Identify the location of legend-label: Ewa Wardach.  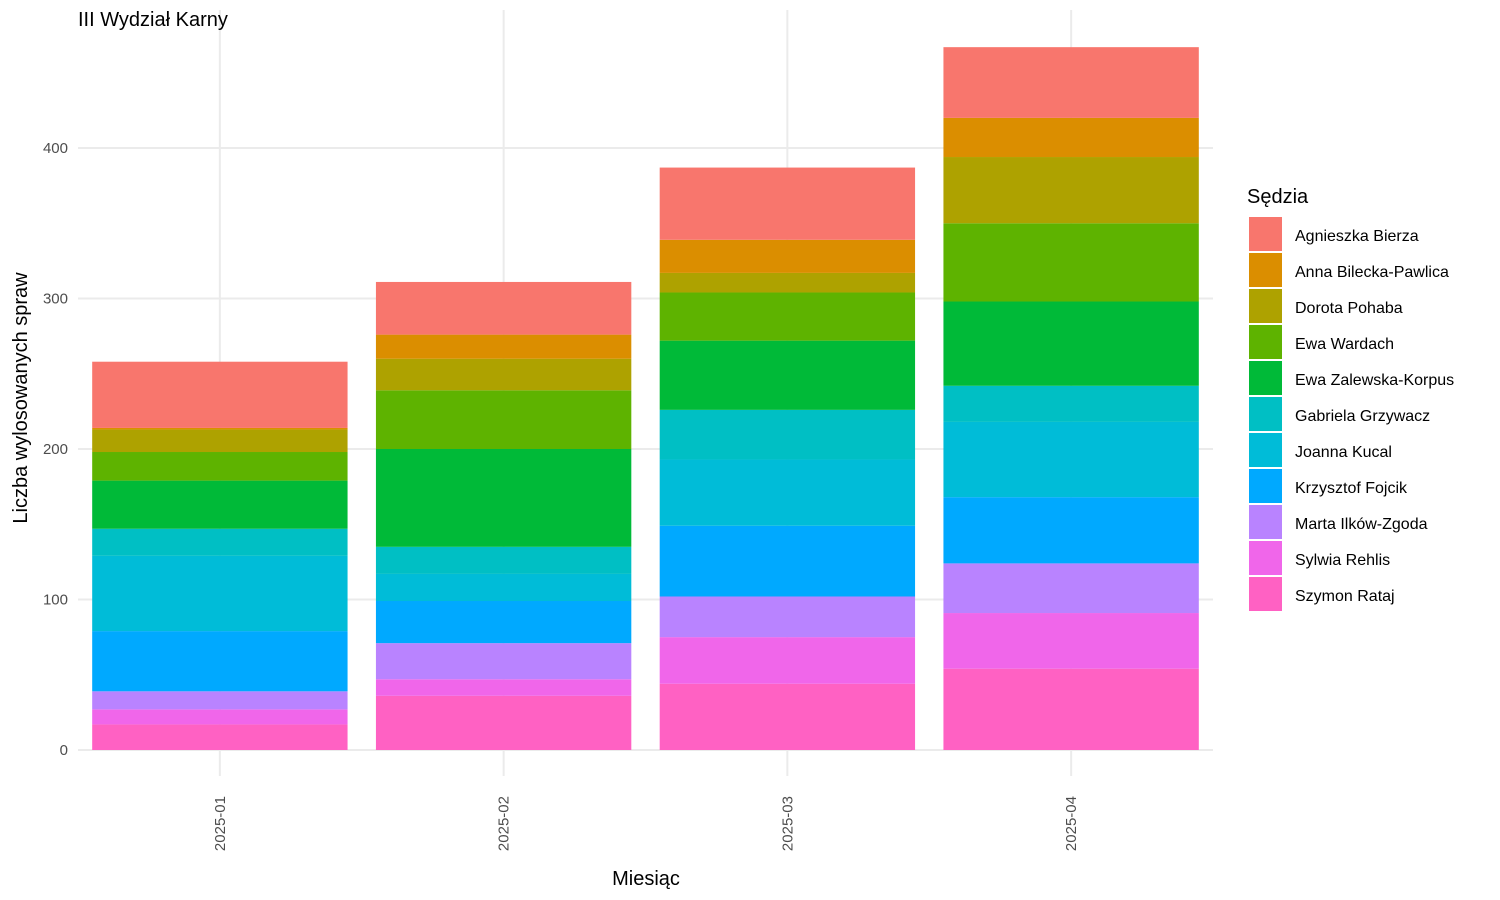
(1344, 344).